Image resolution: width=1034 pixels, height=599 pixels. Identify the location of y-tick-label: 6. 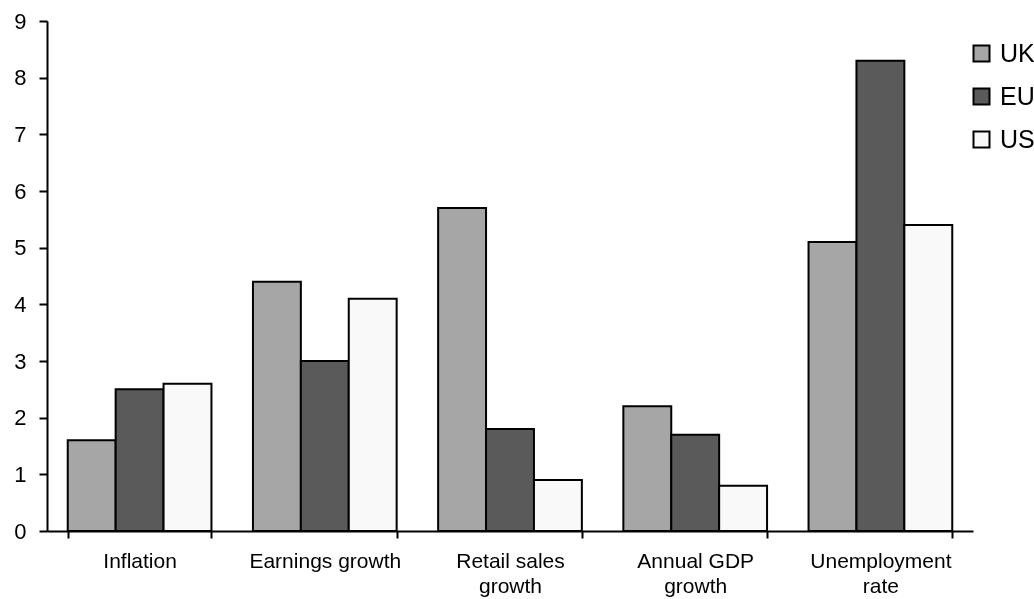
(20, 191).